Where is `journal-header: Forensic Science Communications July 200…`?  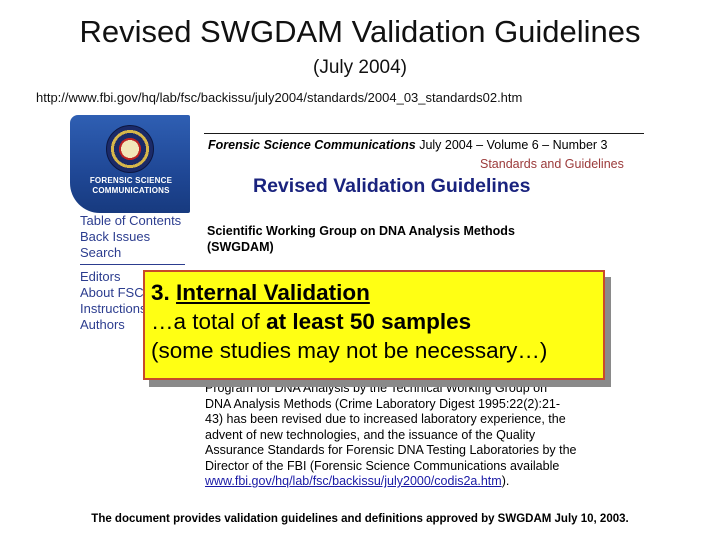
journal-header: Forensic Science Communications July 200… is located at coordinates (408, 145).